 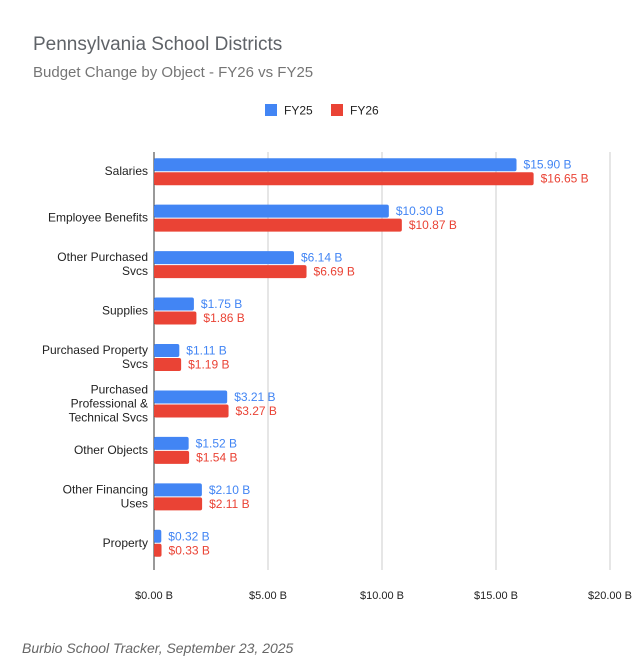 I want to click on data-label: $6.14 B, so click(x=321, y=258).